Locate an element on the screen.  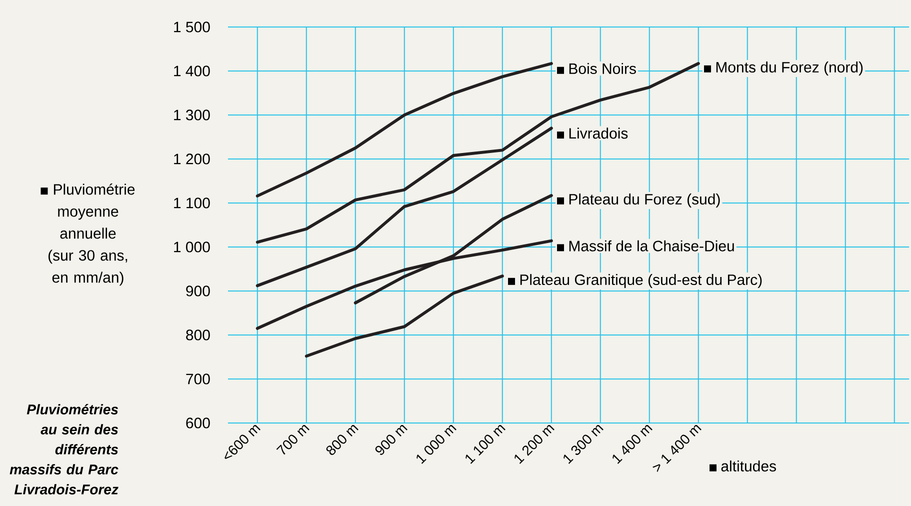
y-tick-label: 700 is located at coordinates (198, 379).